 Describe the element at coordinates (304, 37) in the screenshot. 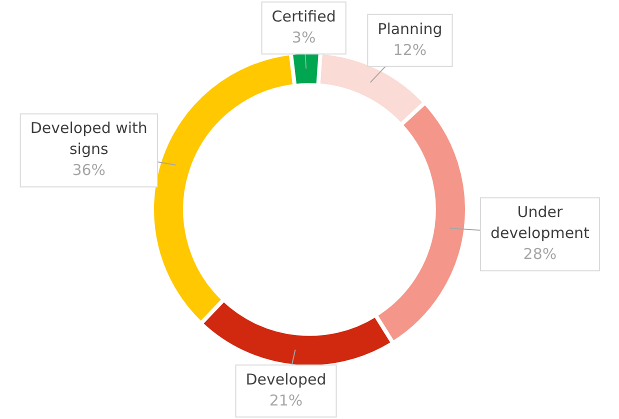

I see `data-label: 3%` at that location.